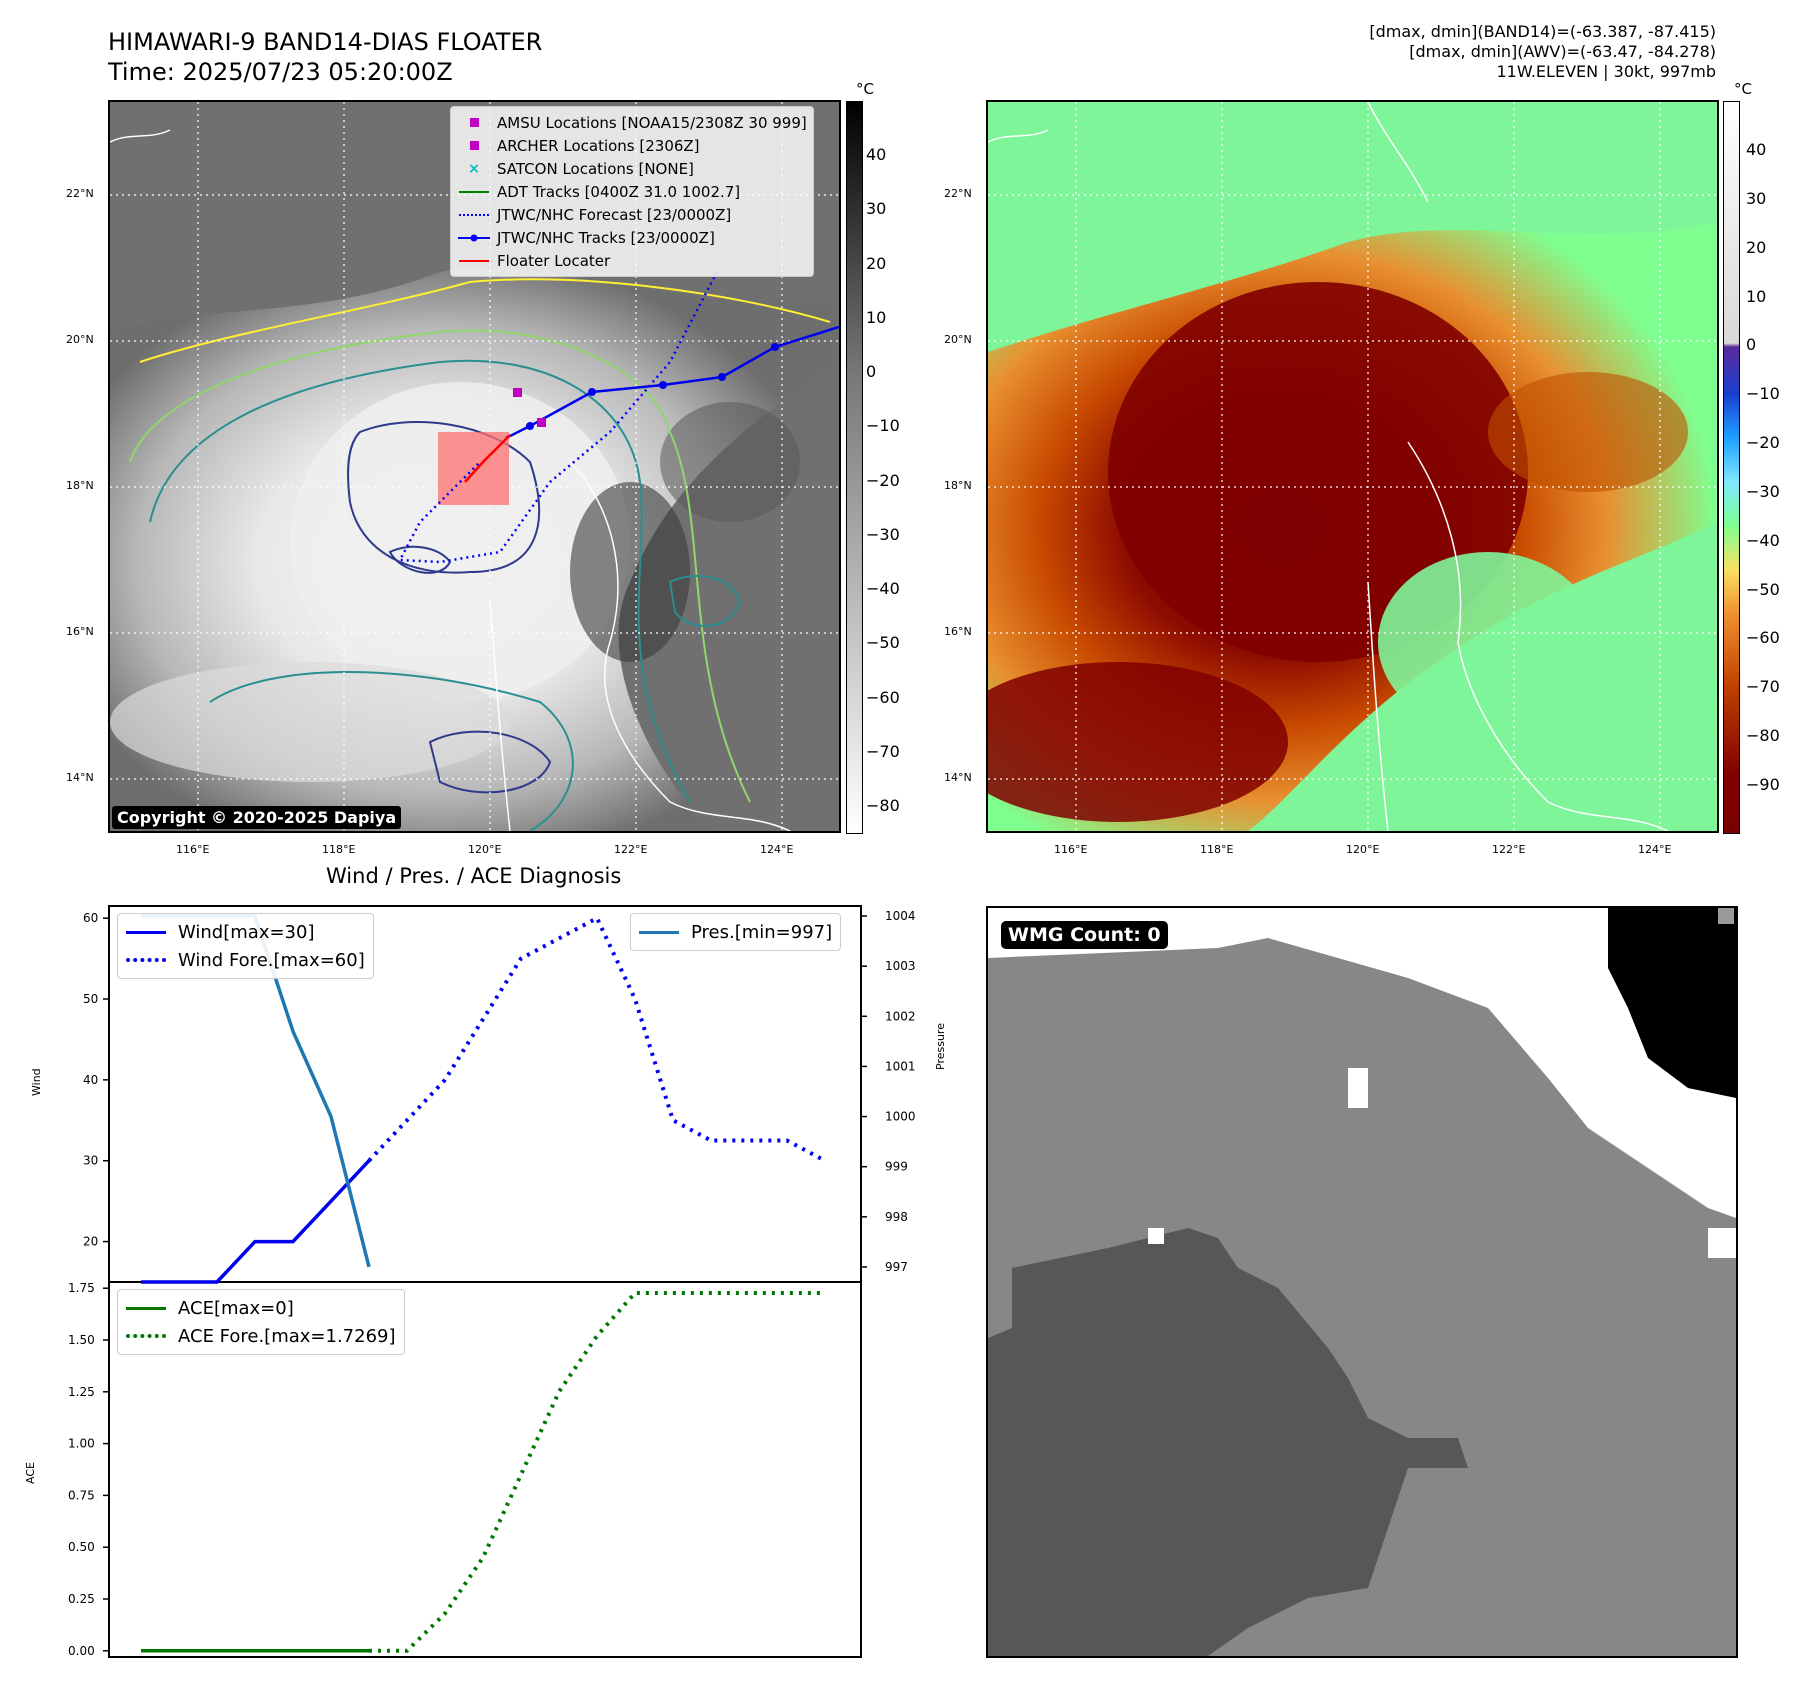 The width and height of the screenshot is (1801, 1690). What do you see at coordinates (1084, 935) in the screenshot?
I see `wmg-count-label: WMG Count: 0` at bounding box center [1084, 935].